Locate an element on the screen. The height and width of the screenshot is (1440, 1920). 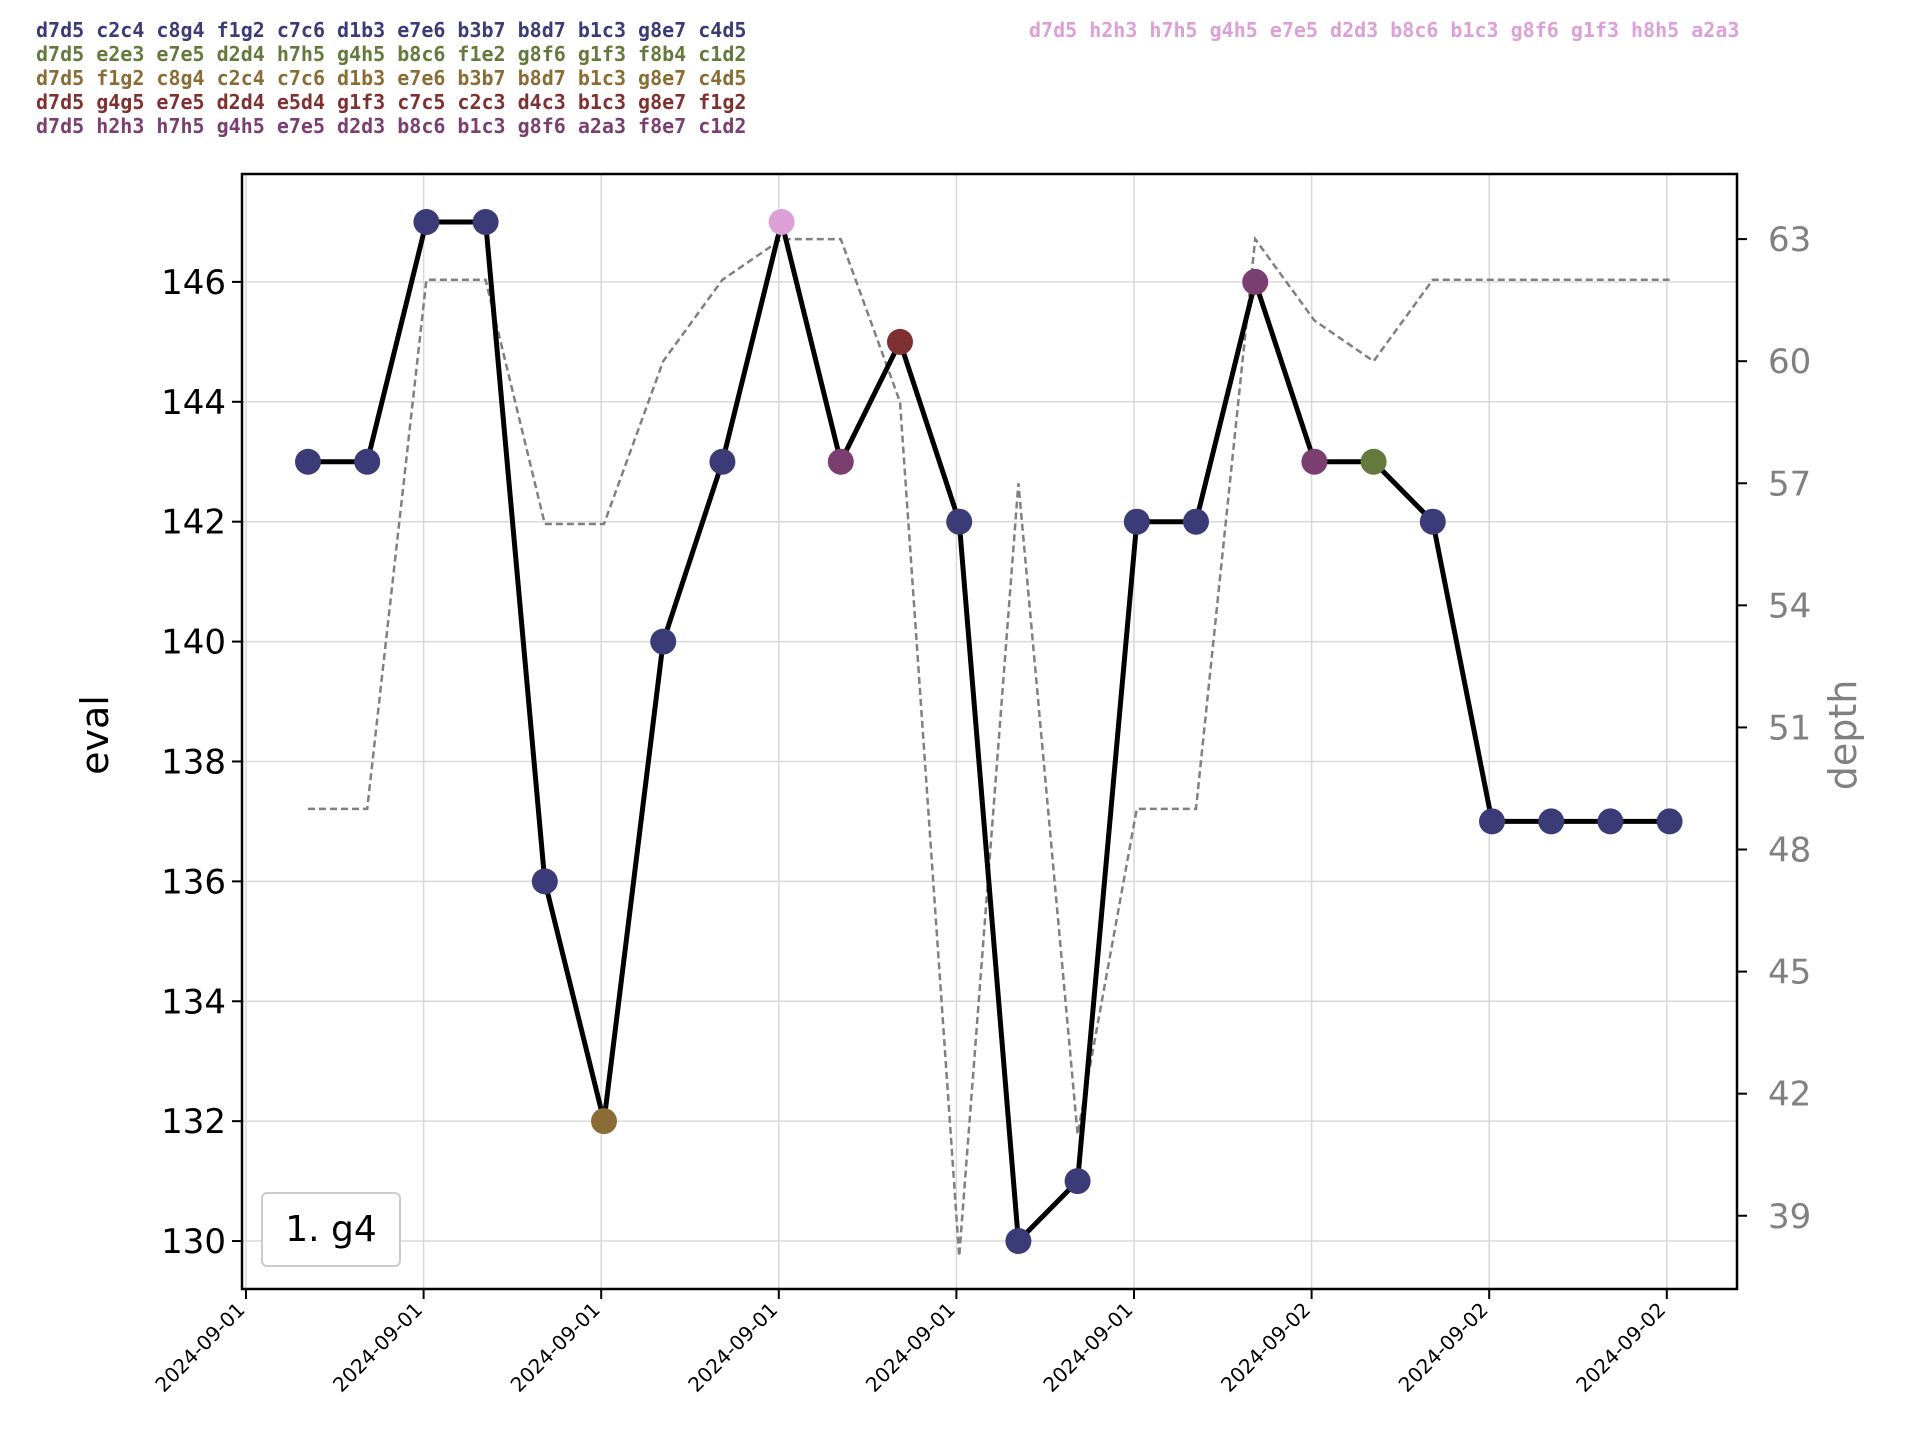
y-tick-label: 140 is located at coordinates (193, 643).